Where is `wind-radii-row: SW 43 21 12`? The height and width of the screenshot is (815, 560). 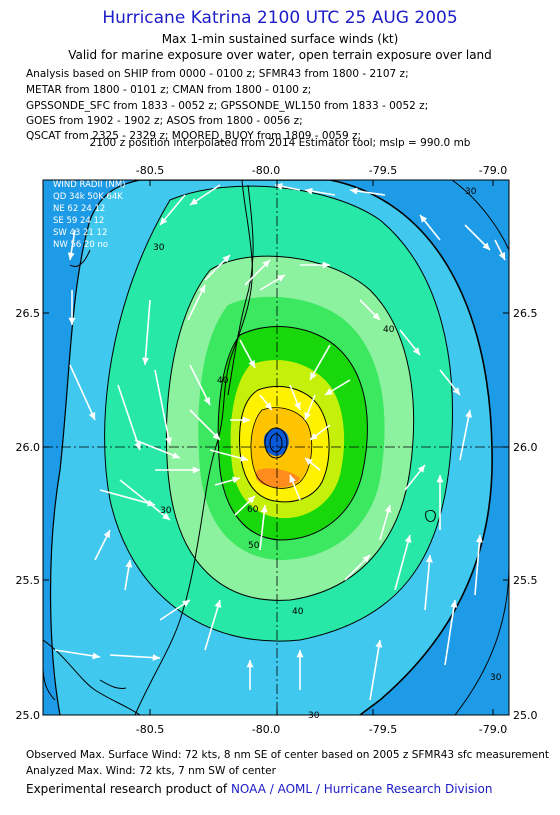
wind-radii-row: SW 43 21 12 is located at coordinates (80, 233).